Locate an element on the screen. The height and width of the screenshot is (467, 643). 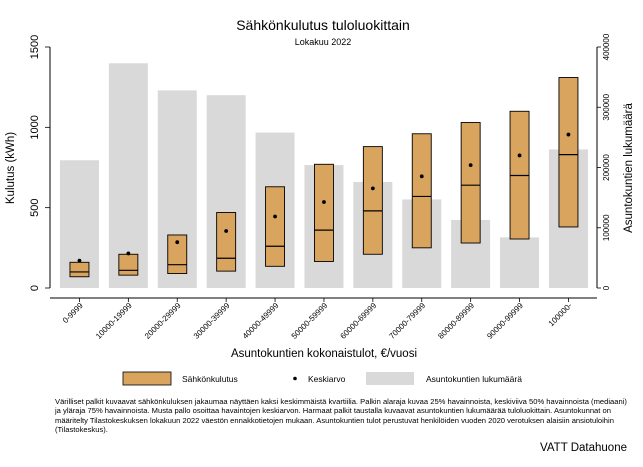
x-tick-label: 40000-49999 is located at coordinates (261, 321).